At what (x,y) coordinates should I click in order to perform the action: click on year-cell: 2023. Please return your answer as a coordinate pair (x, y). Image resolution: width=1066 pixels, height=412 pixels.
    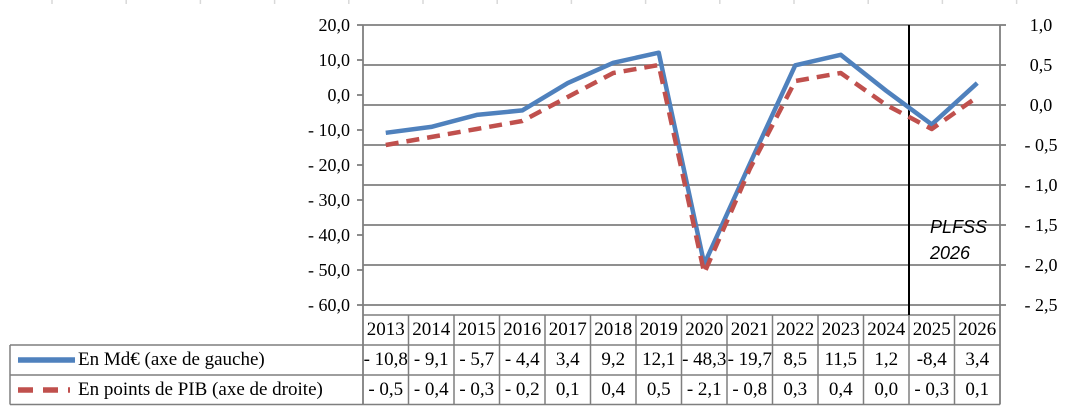
    Looking at the image, I should click on (840, 329).